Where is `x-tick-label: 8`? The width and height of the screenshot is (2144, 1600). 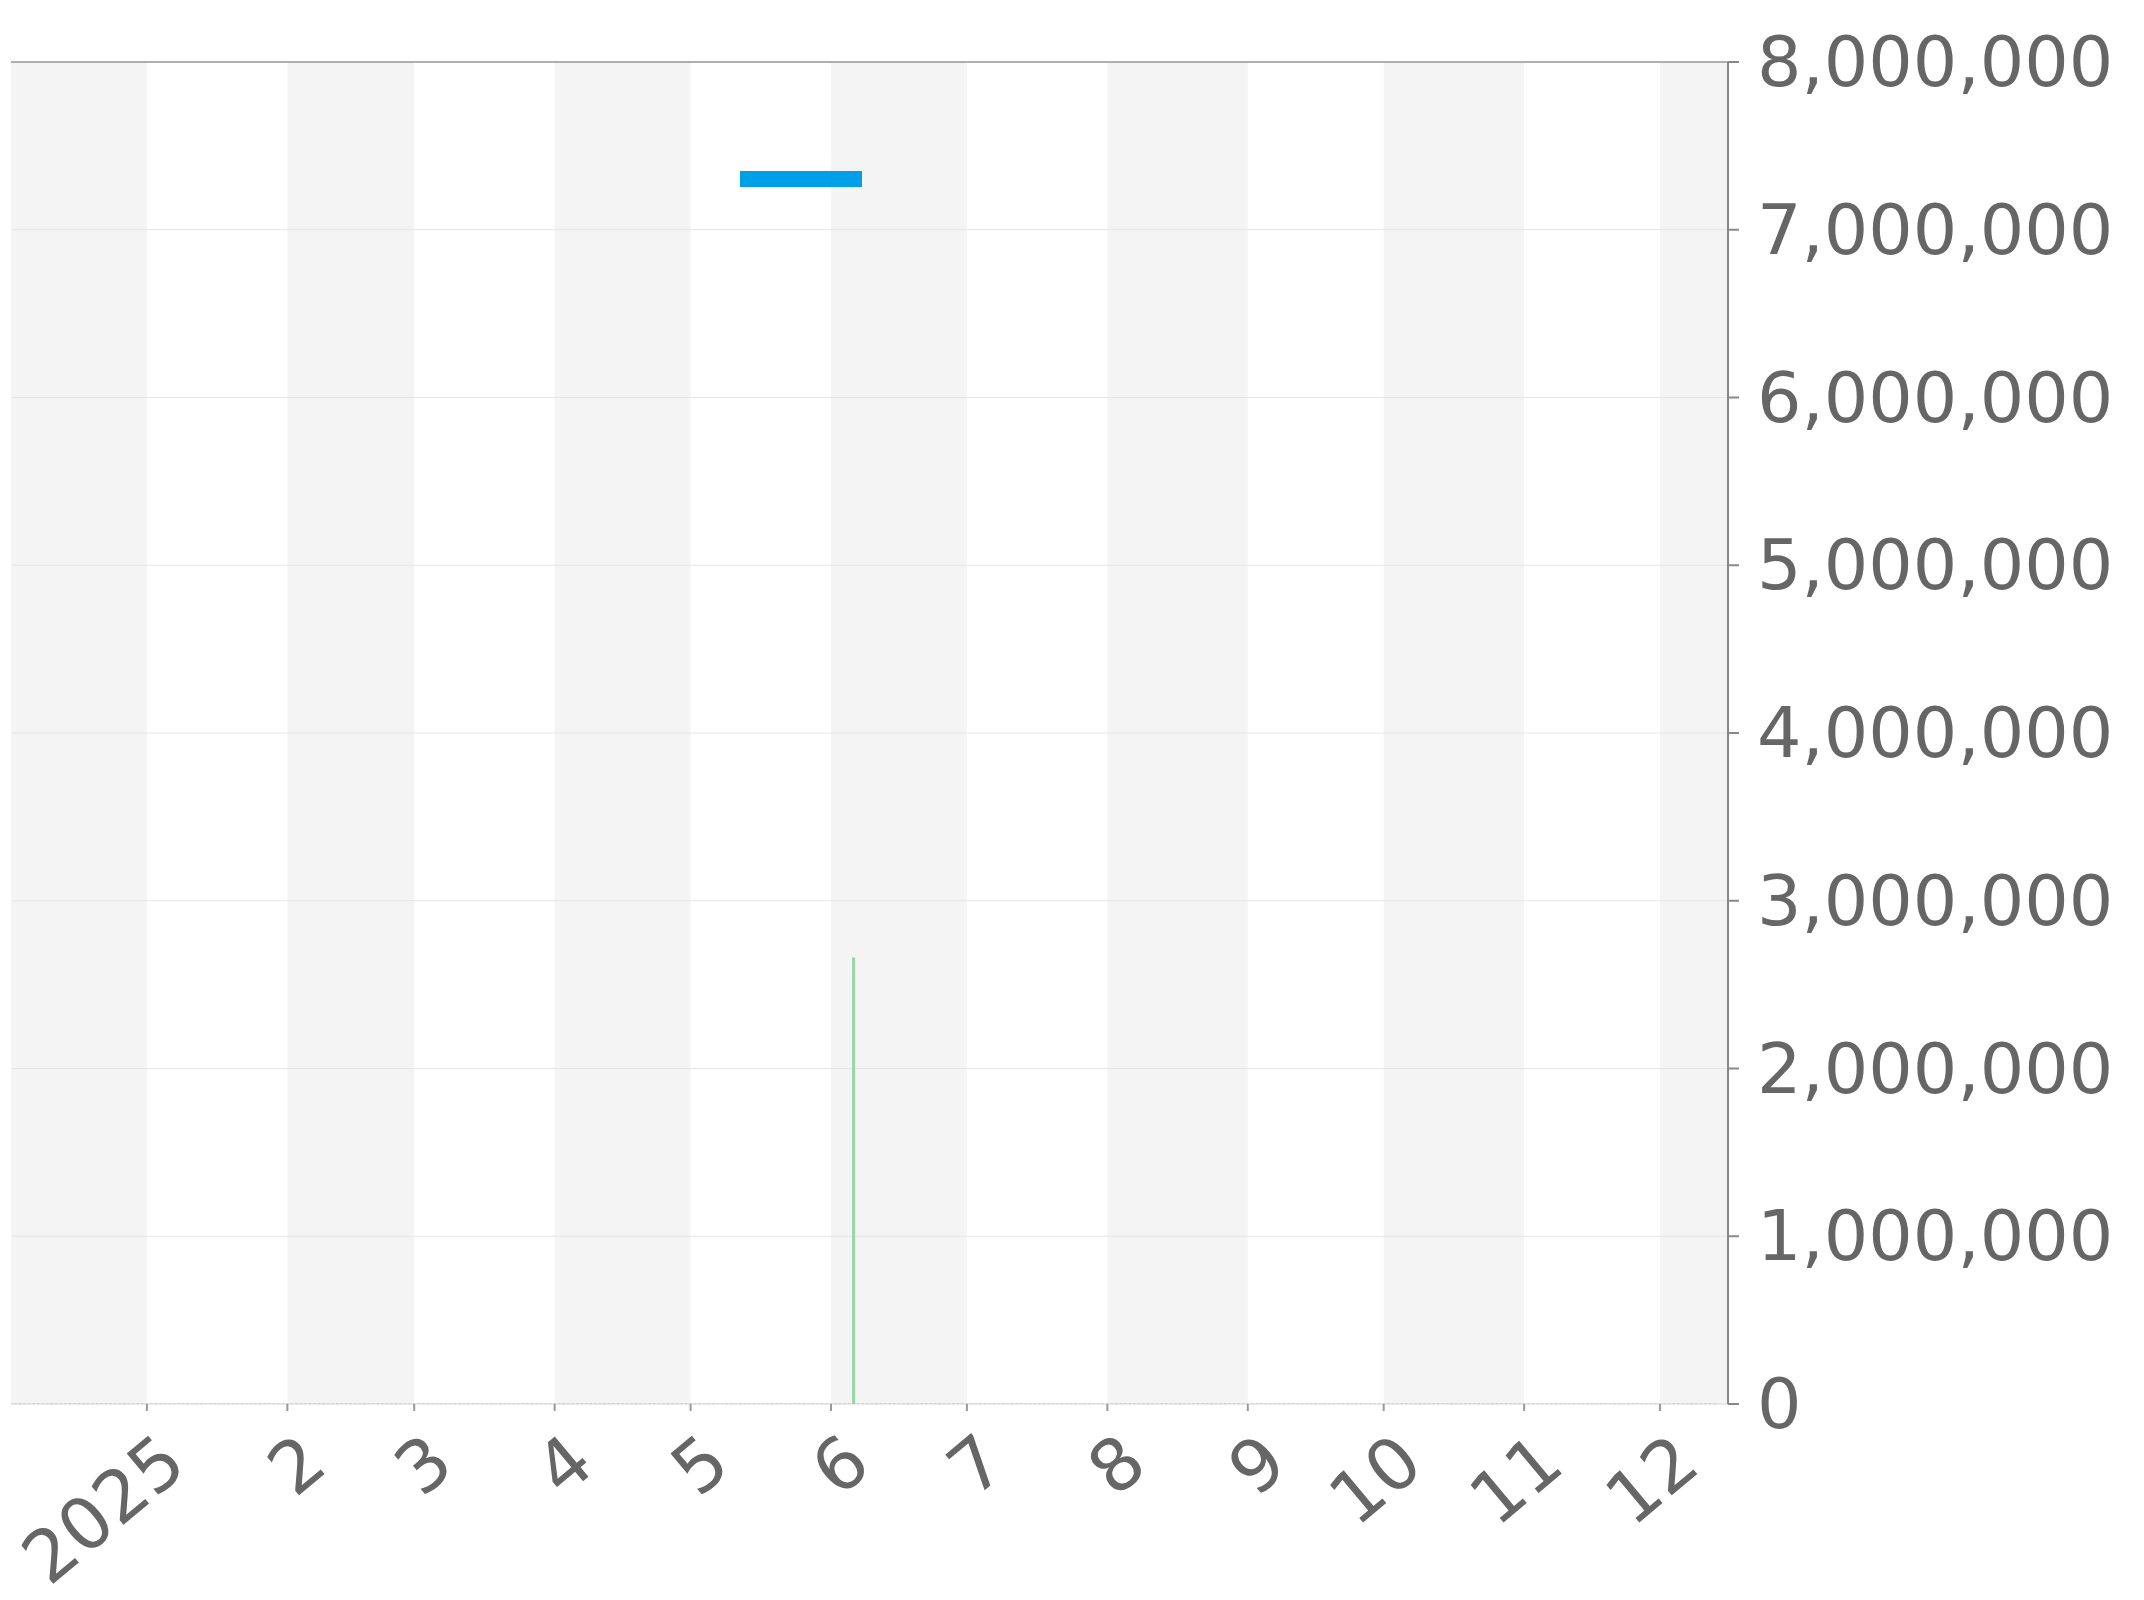
x-tick-label: 8 is located at coordinates (1116, 1465).